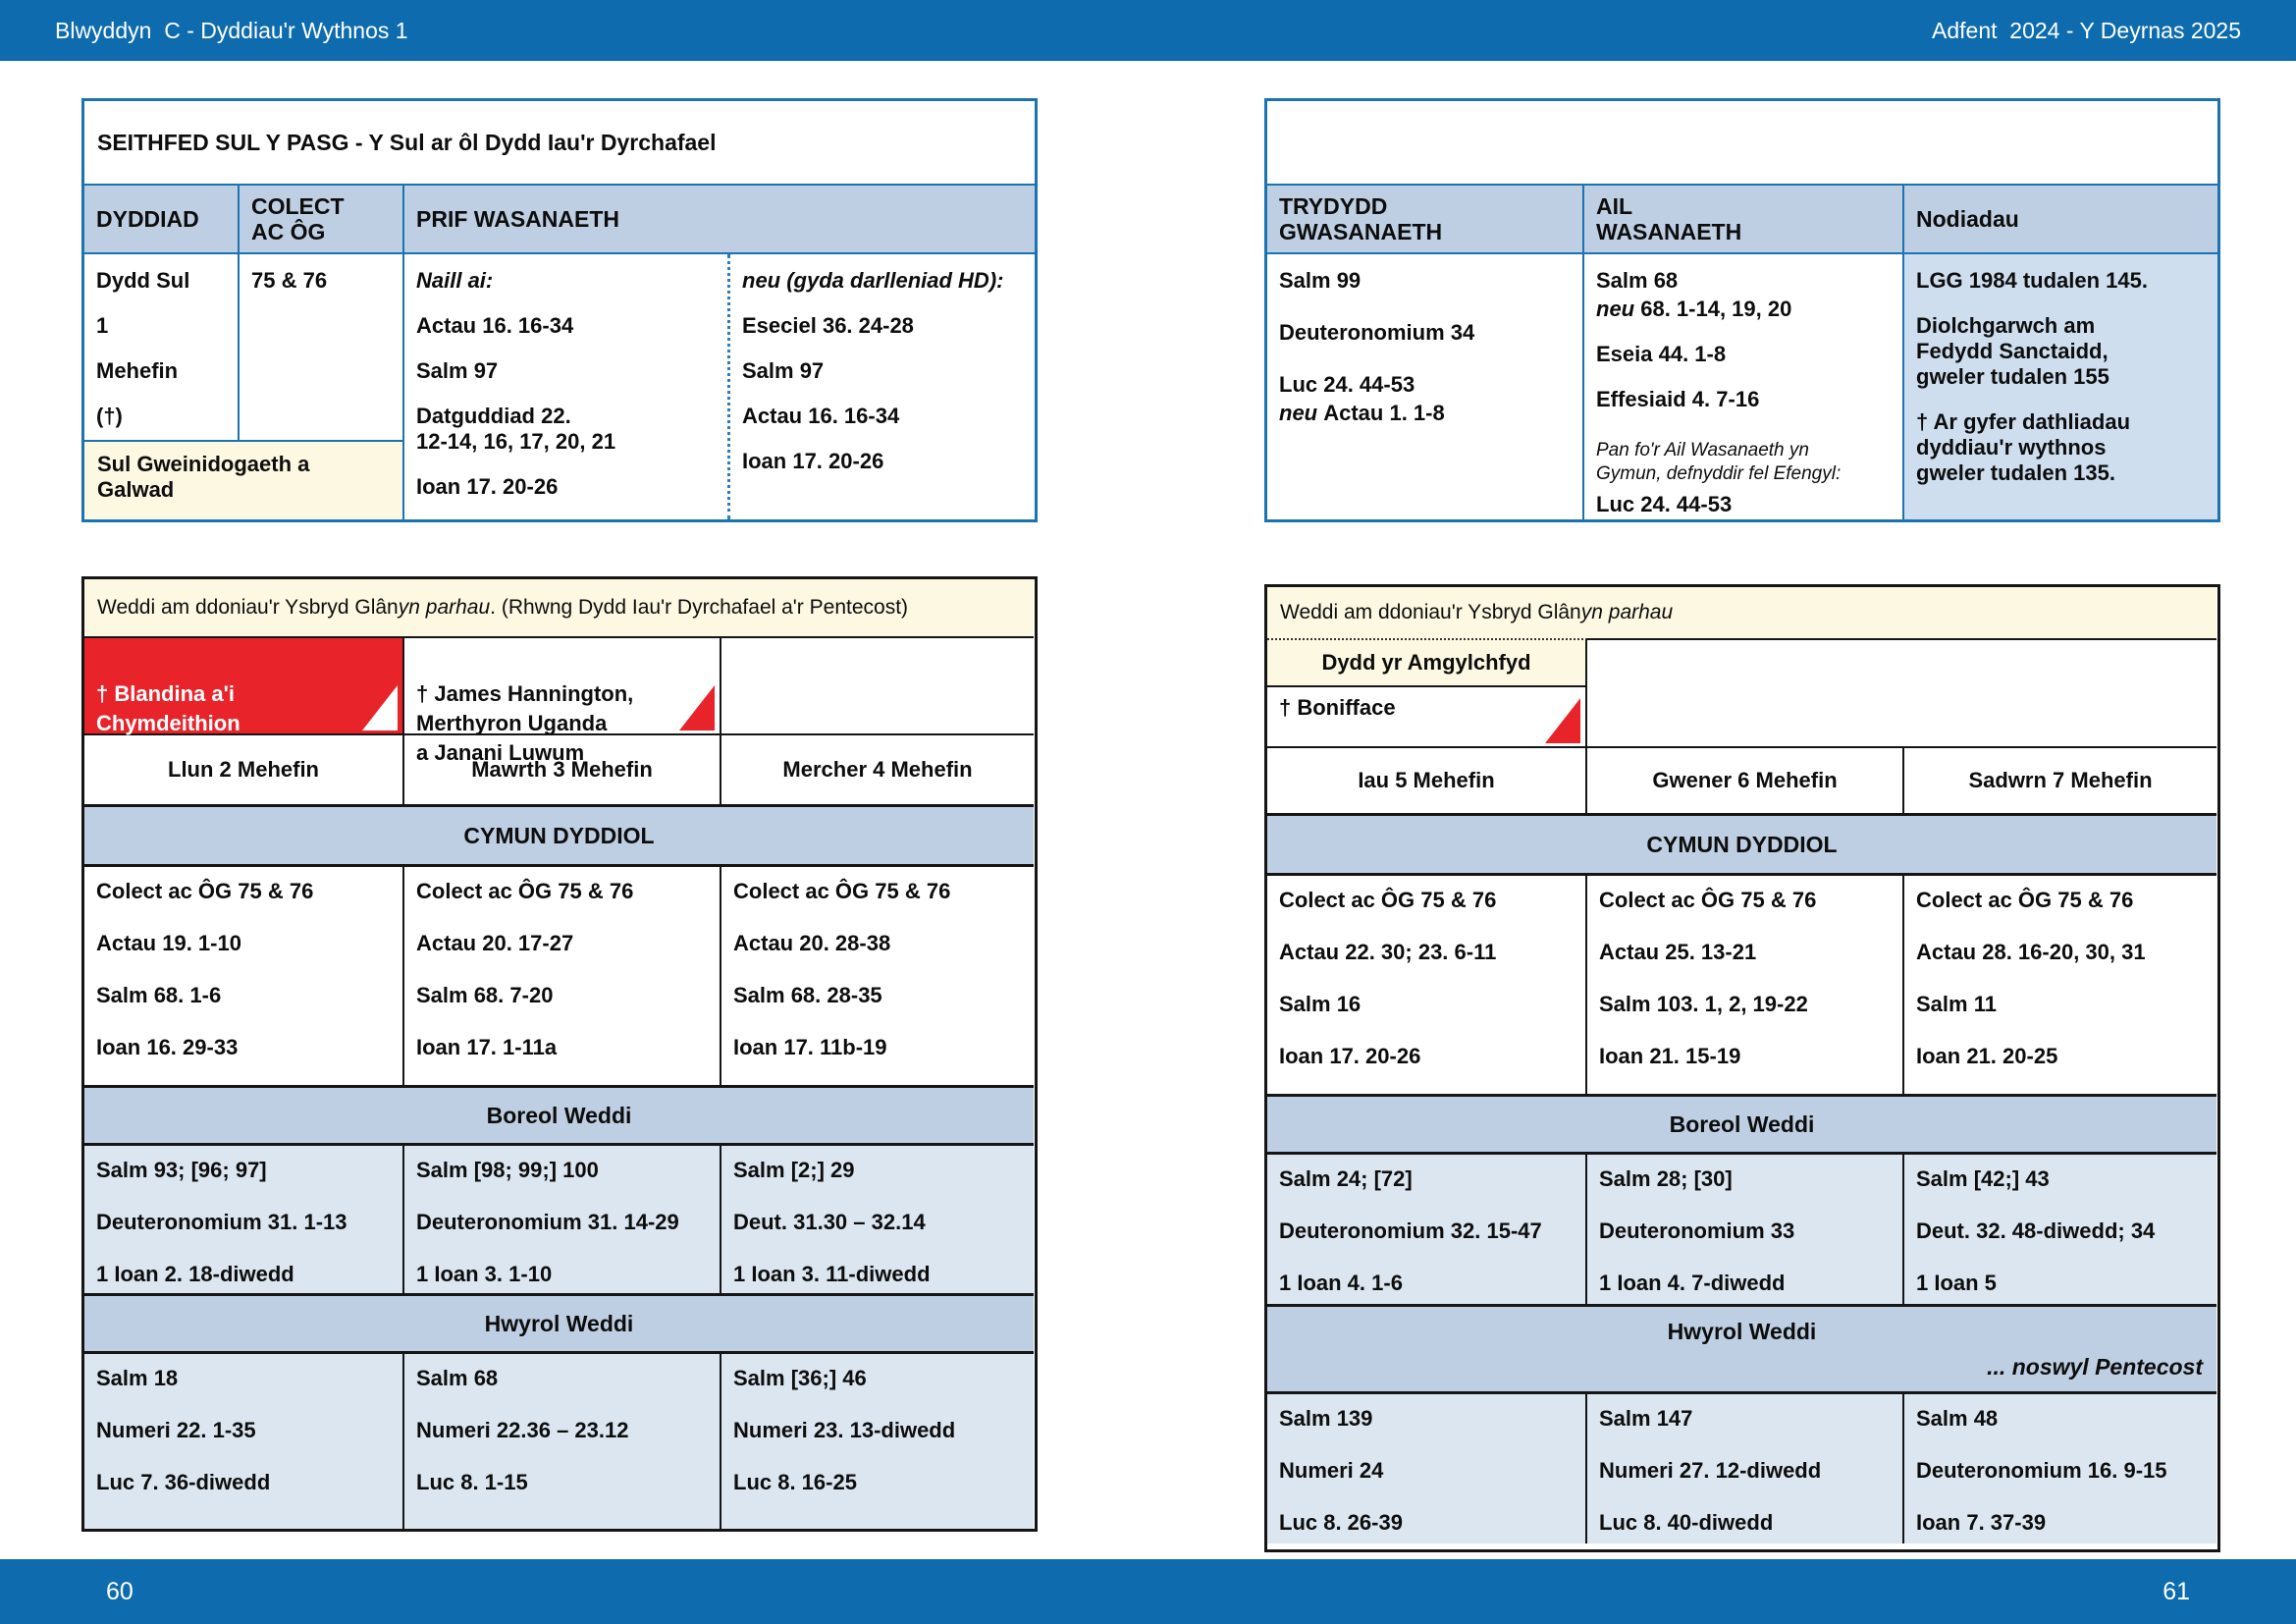 Image resolution: width=2296 pixels, height=1624 pixels. What do you see at coordinates (1686, 1522) in the screenshot?
I see `reading-line: Luc 8. 40-diwedd` at bounding box center [1686, 1522].